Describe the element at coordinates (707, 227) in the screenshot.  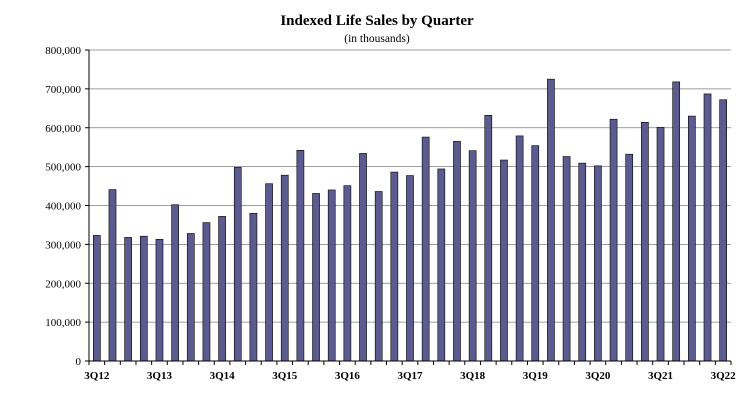
I see `bar-2Q22` at that location.